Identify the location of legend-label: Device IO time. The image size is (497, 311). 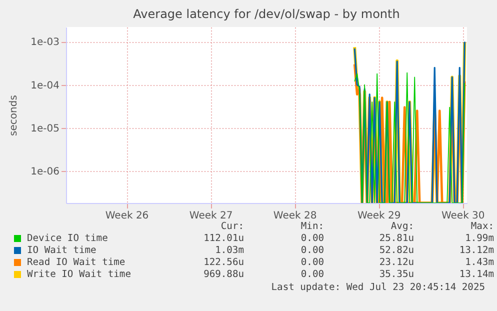
(67, 239).